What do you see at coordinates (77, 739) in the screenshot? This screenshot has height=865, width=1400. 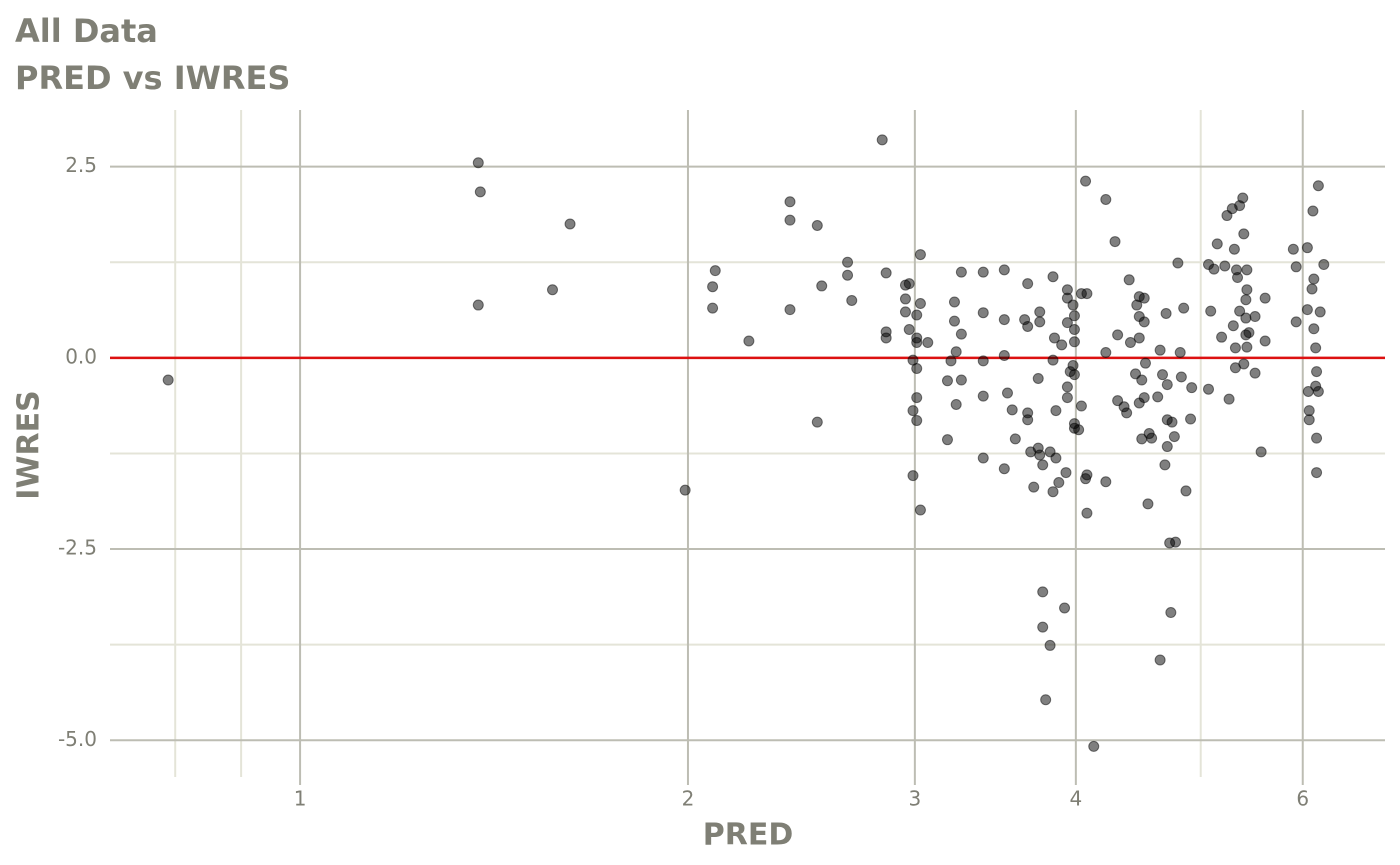 I see `y-tick-label: -5.0` at bounding box center [77, 739].